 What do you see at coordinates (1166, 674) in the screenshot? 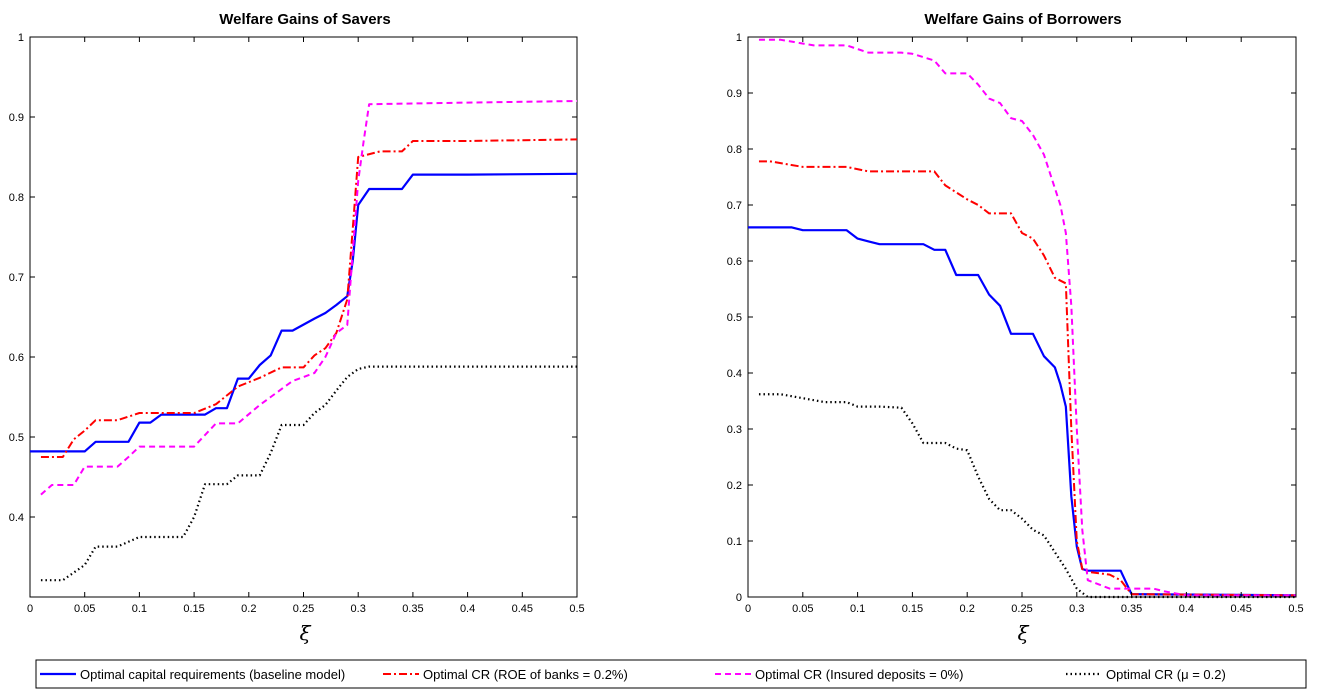
I see `legend-label-mu: Optimal CR (μ = 0.2)` at bounding box center [1166, 674].